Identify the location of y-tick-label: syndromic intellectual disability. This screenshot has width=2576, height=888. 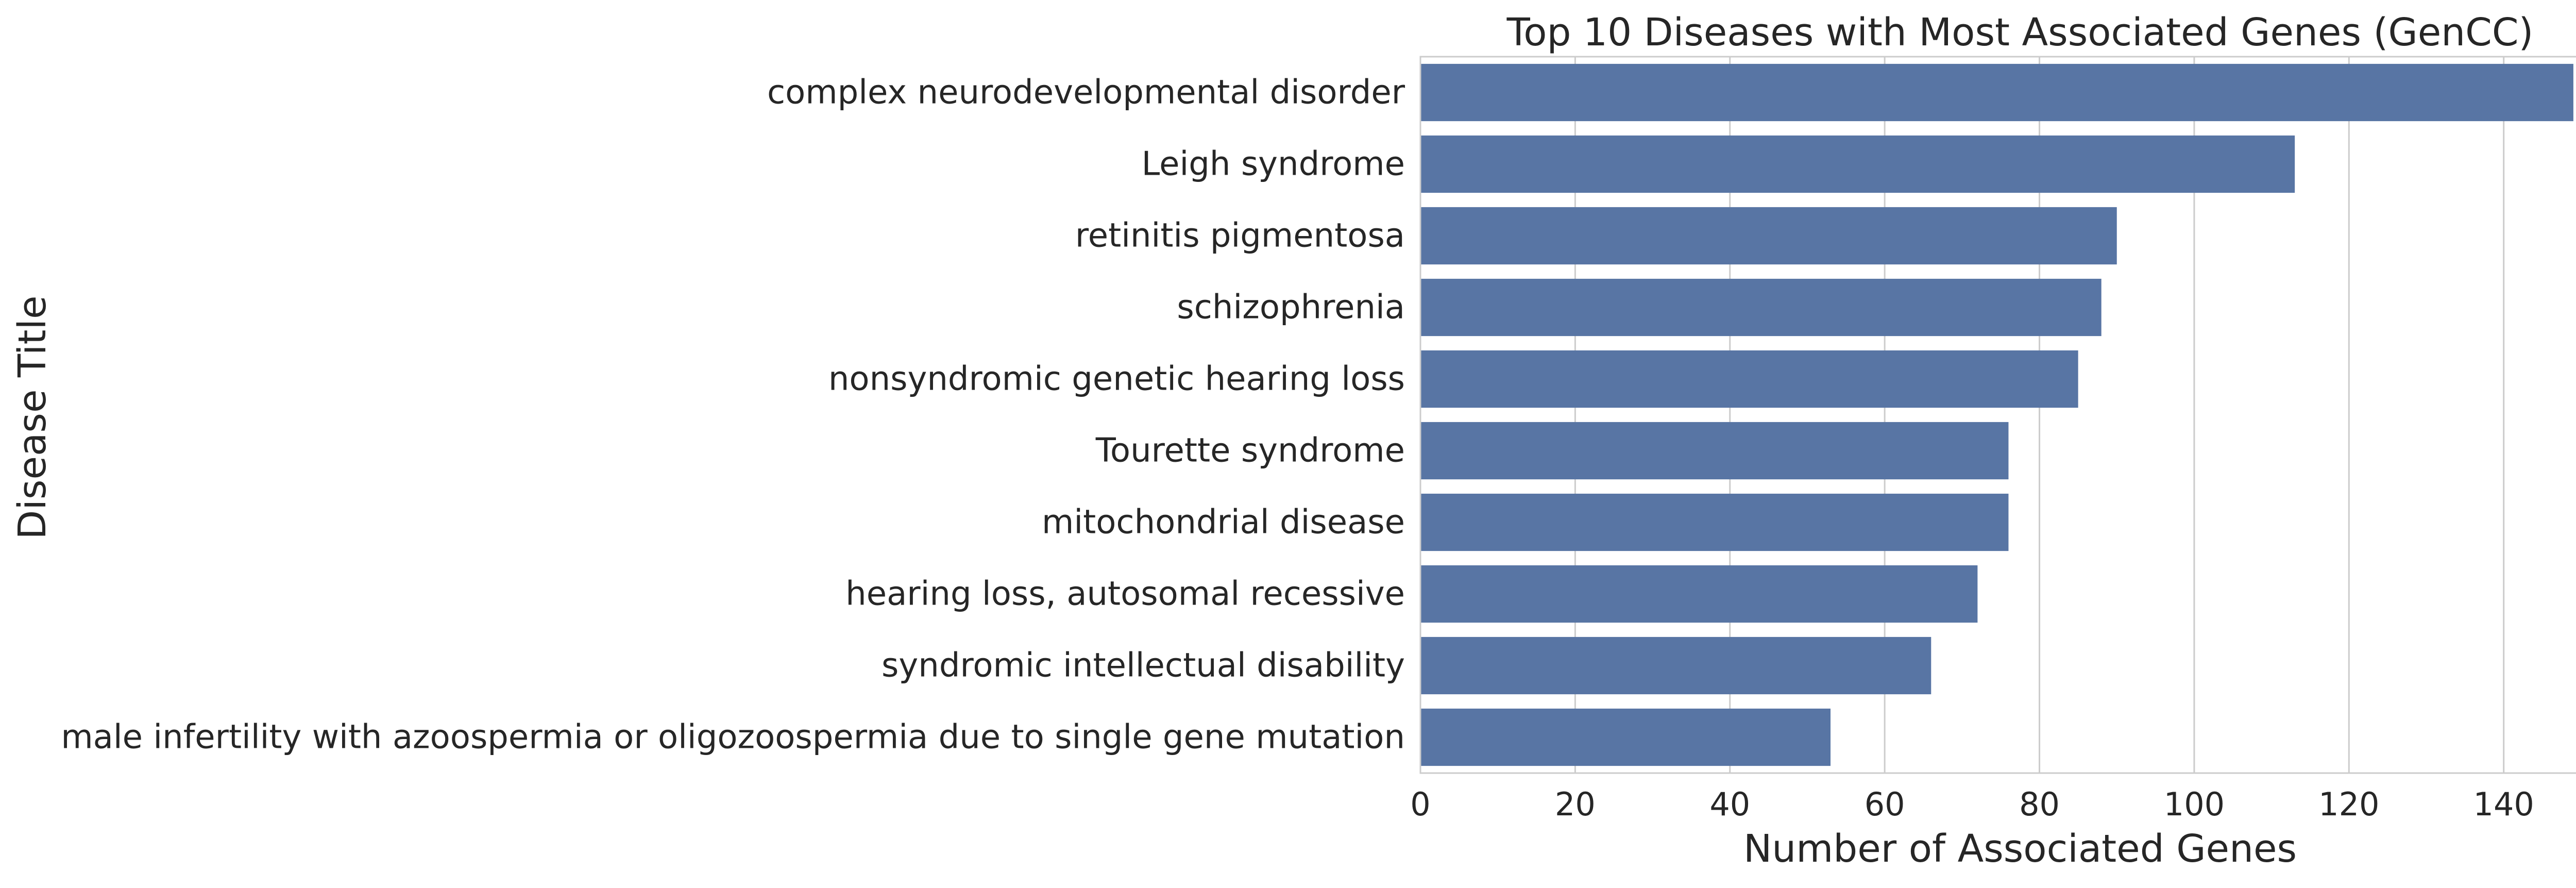
(1143, 666).